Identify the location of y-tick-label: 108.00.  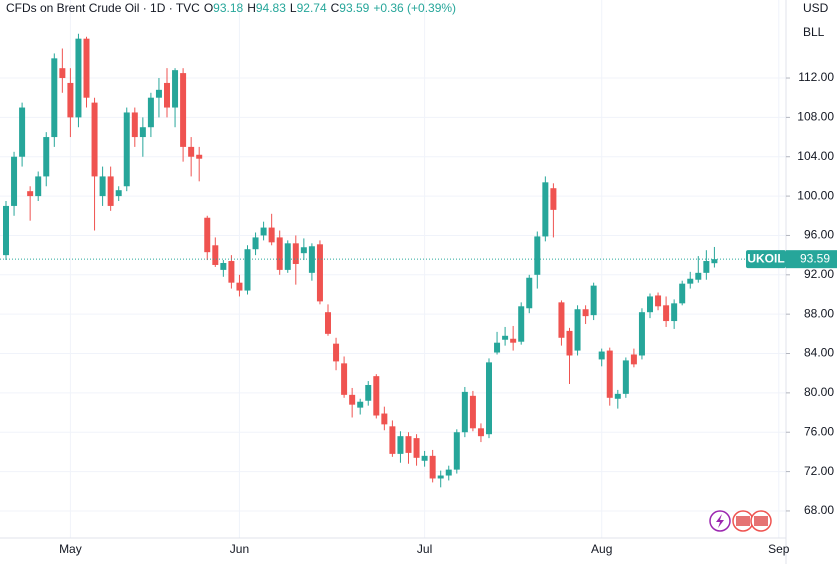
(815, 117).